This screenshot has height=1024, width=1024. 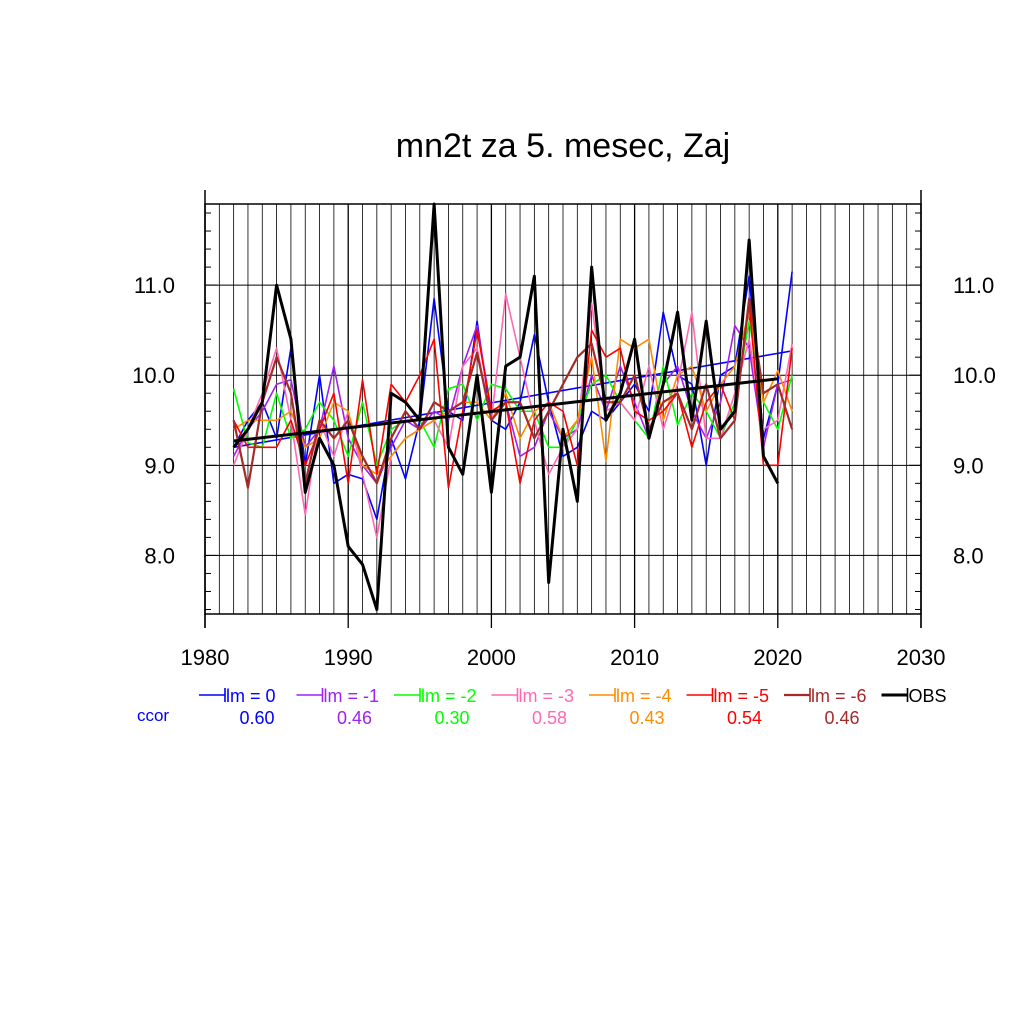 What do you see at coordinates (839, 696) in the screenshot?
I see `legend-label-6: lm = -6` at bounding box center [839, 696].